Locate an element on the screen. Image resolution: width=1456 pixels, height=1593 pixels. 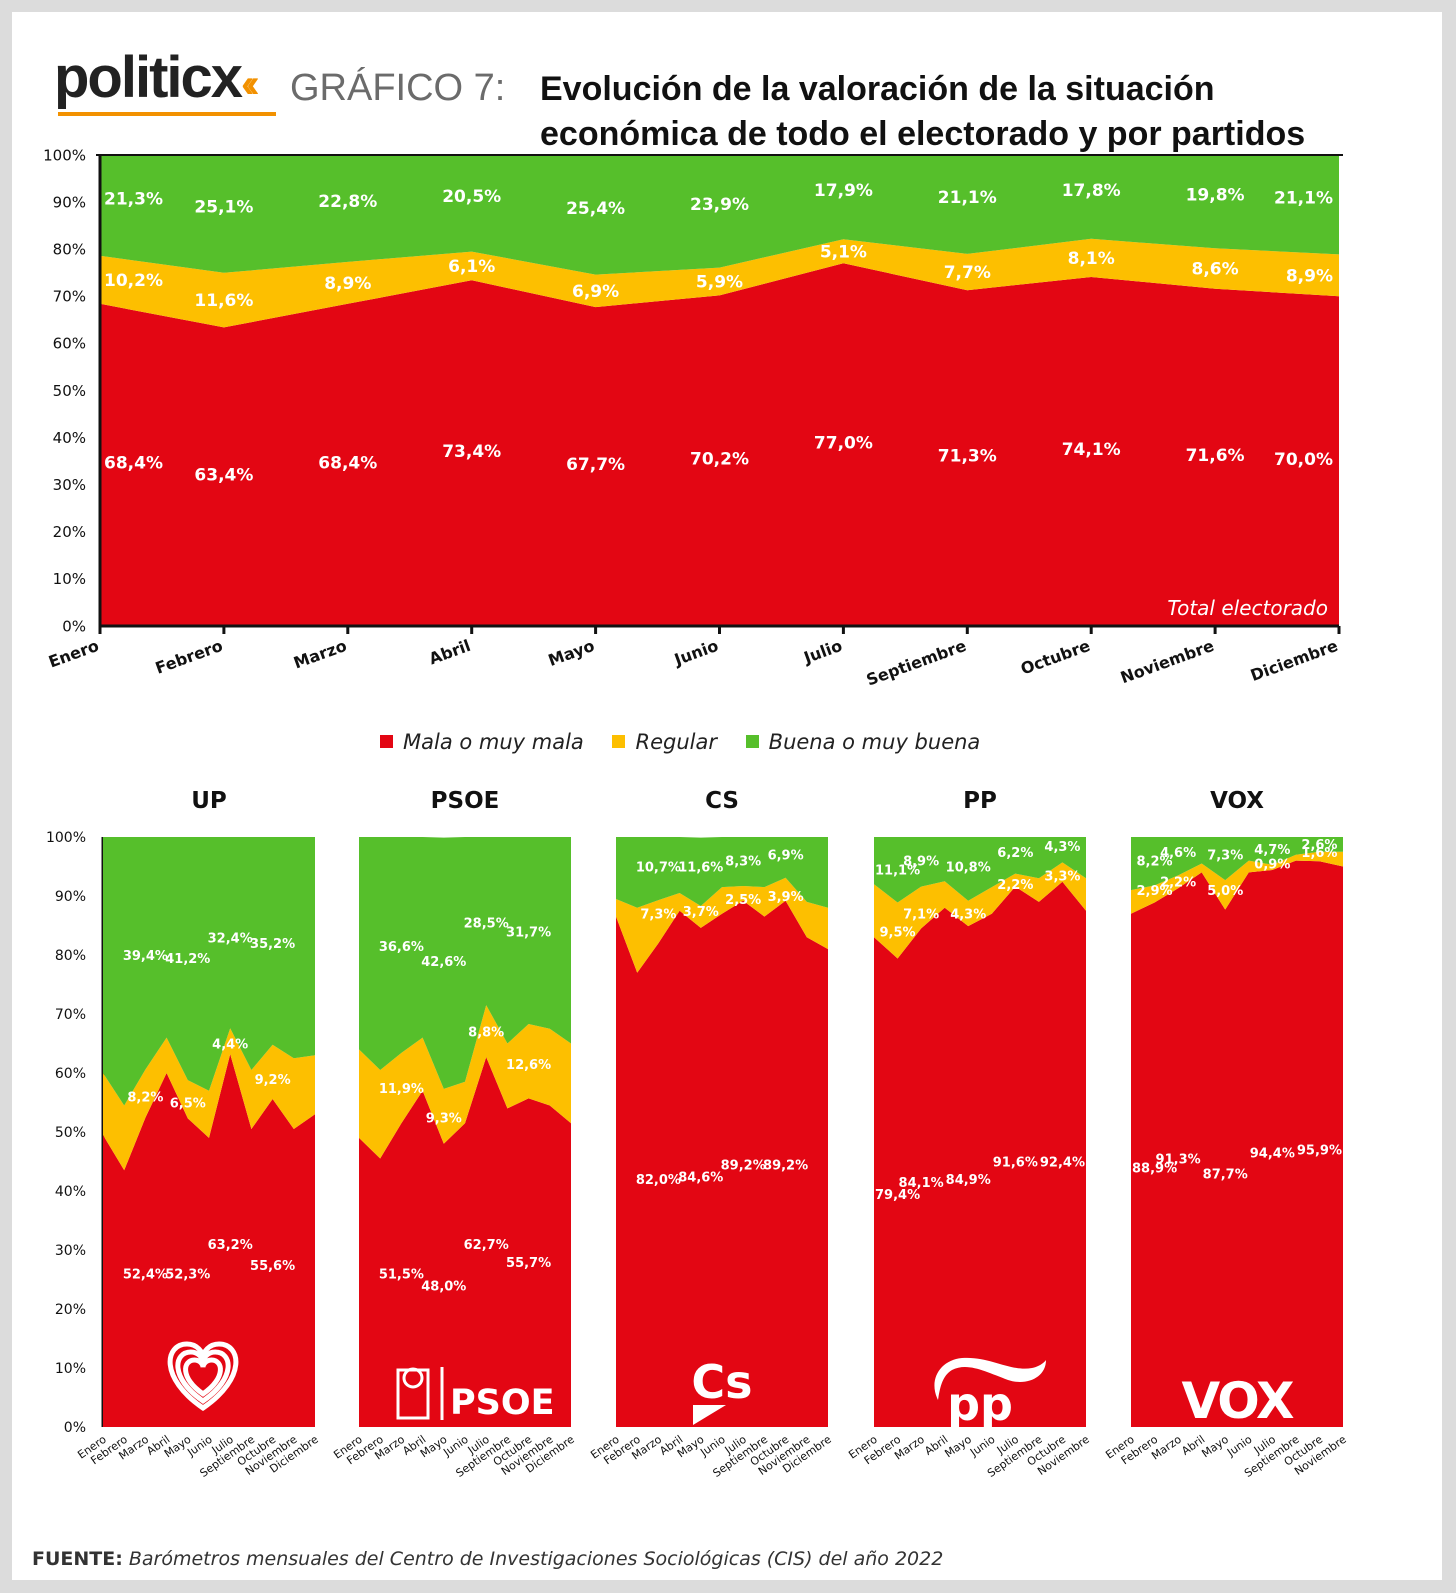
panel-vox-data-label: 4,6% is located at coordinates (1178, 853).